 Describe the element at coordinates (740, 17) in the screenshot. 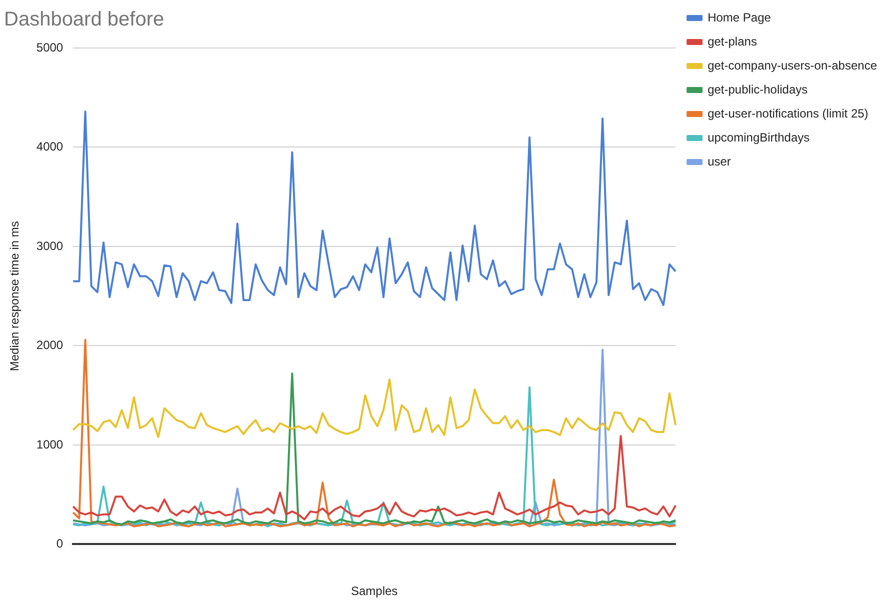

I see `legend-label: Home Page` at that location.